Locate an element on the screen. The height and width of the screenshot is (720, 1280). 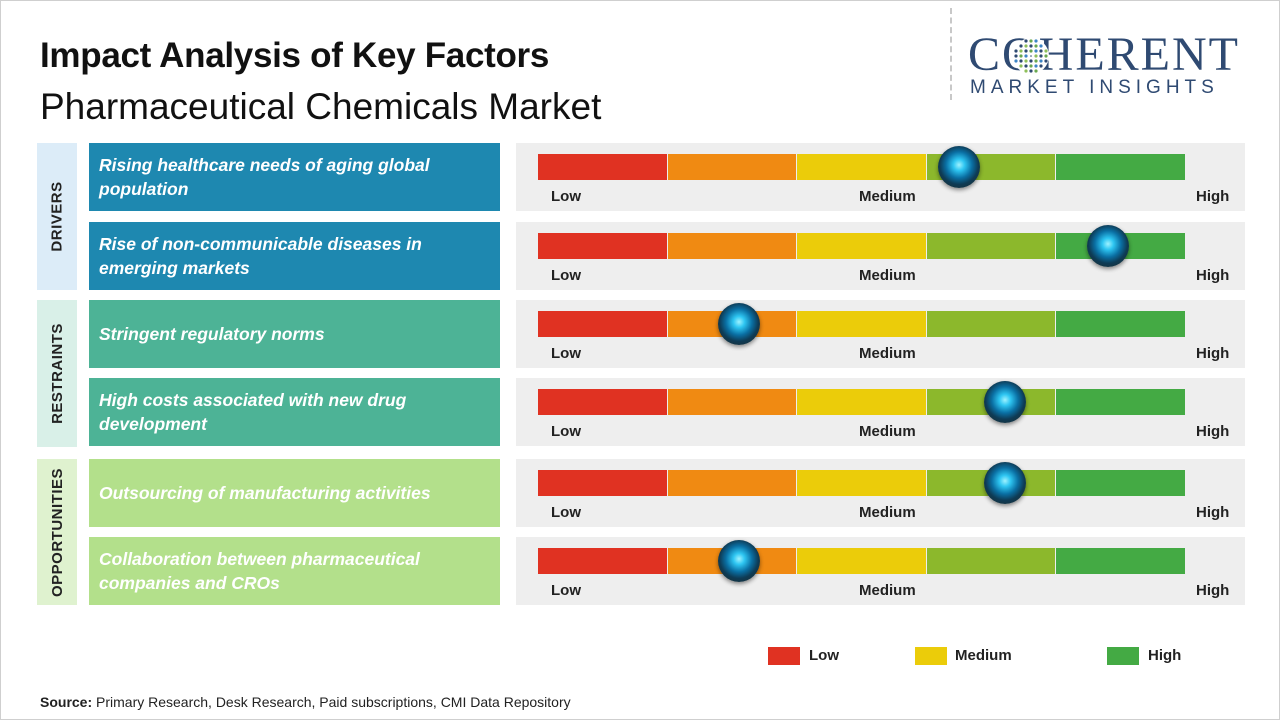
legend-label-high: High is located at coordinates (1165, 655).